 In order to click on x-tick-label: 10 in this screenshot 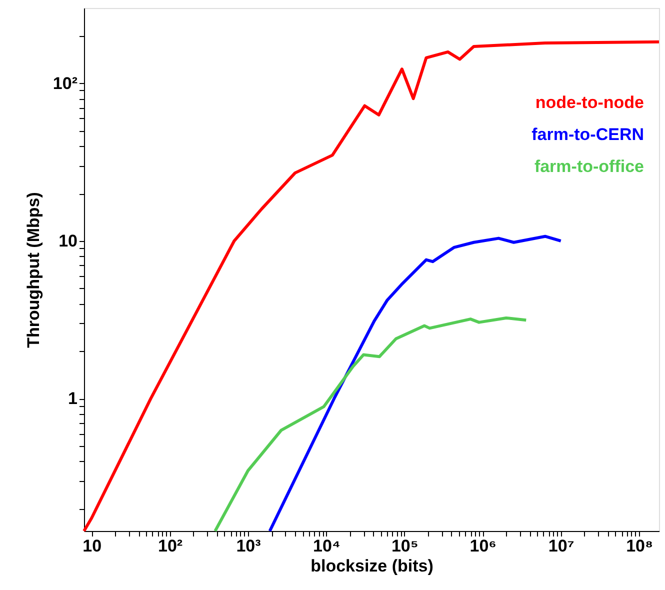, I will do `click(92, 546)`.